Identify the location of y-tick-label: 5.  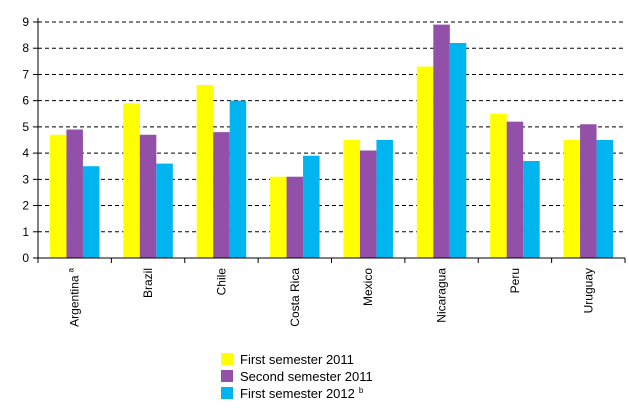
(25, 127).